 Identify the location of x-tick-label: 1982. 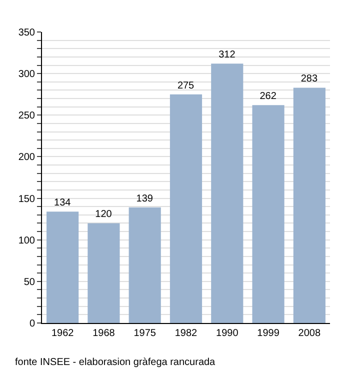
(186, 333).